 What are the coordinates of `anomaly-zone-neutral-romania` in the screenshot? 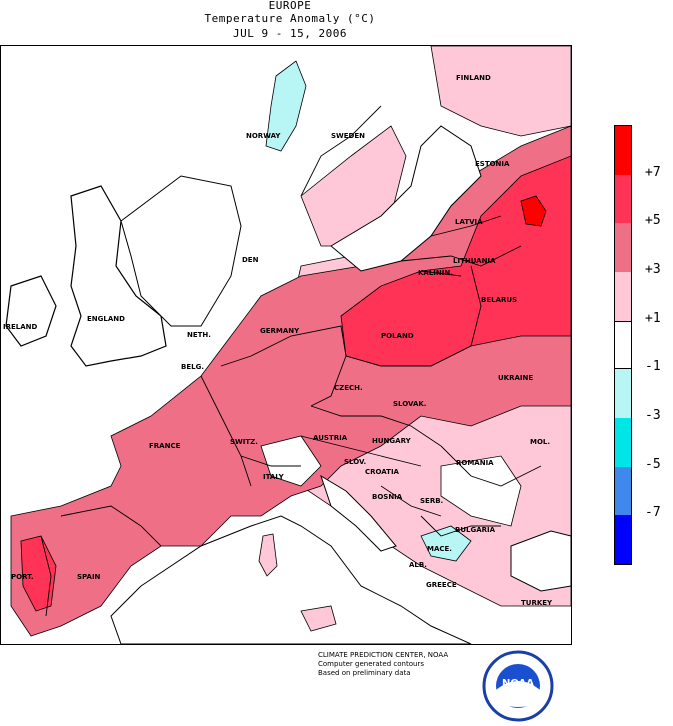 It's located at (481, 491).